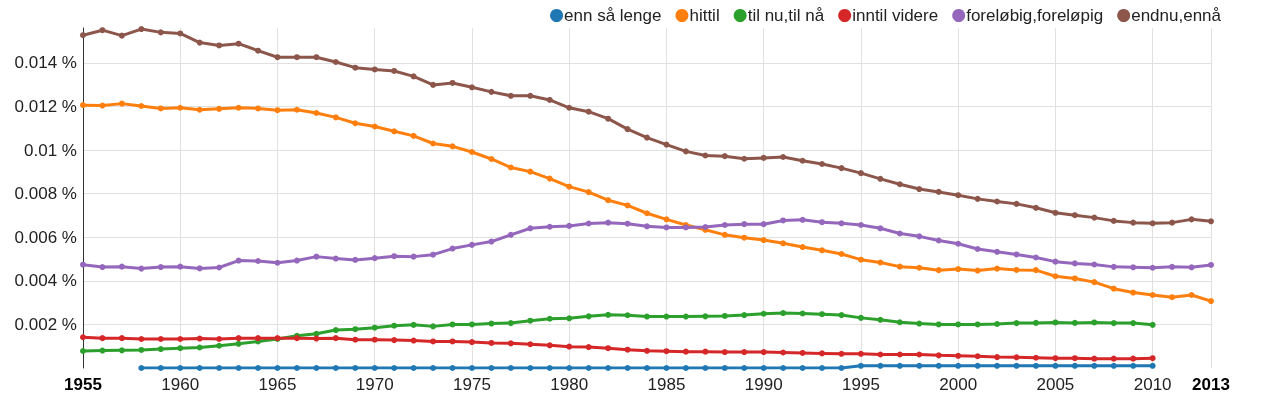 Image resolution: width=1266 pixels, height=401 pixels. I want to click on x-tick-label: 1975, so click(472, 384).